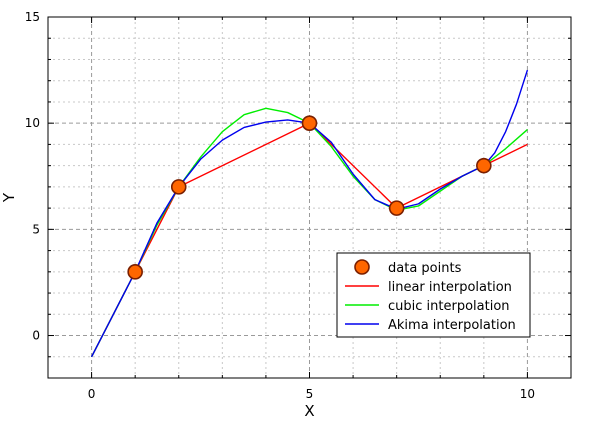 The image size is (589, 422). Describe the element at coordinates (36, 229) in the screenshot. I see `y-tick-label: 5` at that location.